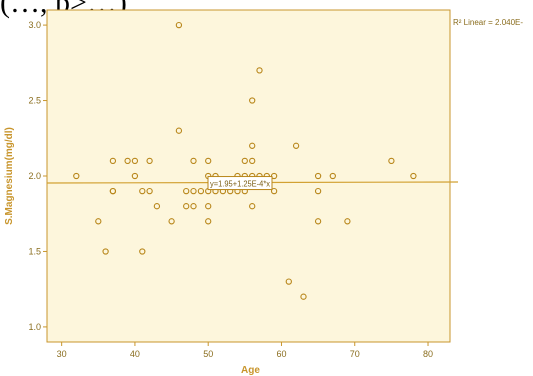 The height and width of the screenshot is (376, 533). I want to click on x-axis-ticks: 30 40 50 60 70 80, so click(245, 350).